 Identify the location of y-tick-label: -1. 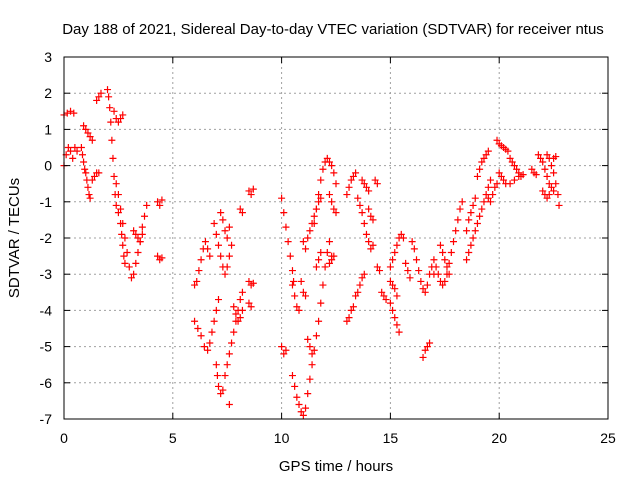
(46, 202).